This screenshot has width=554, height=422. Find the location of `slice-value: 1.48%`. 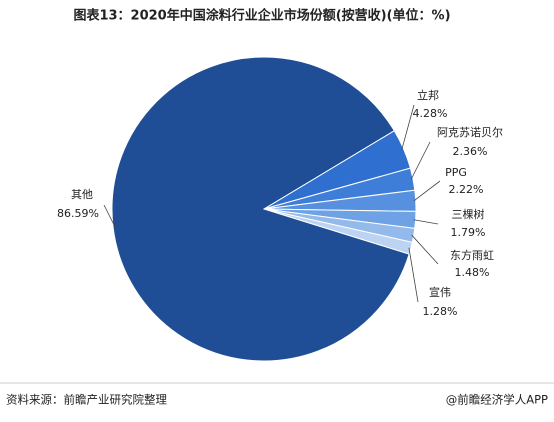

slice-value: 1.48% is located at coordinates (472, 272).